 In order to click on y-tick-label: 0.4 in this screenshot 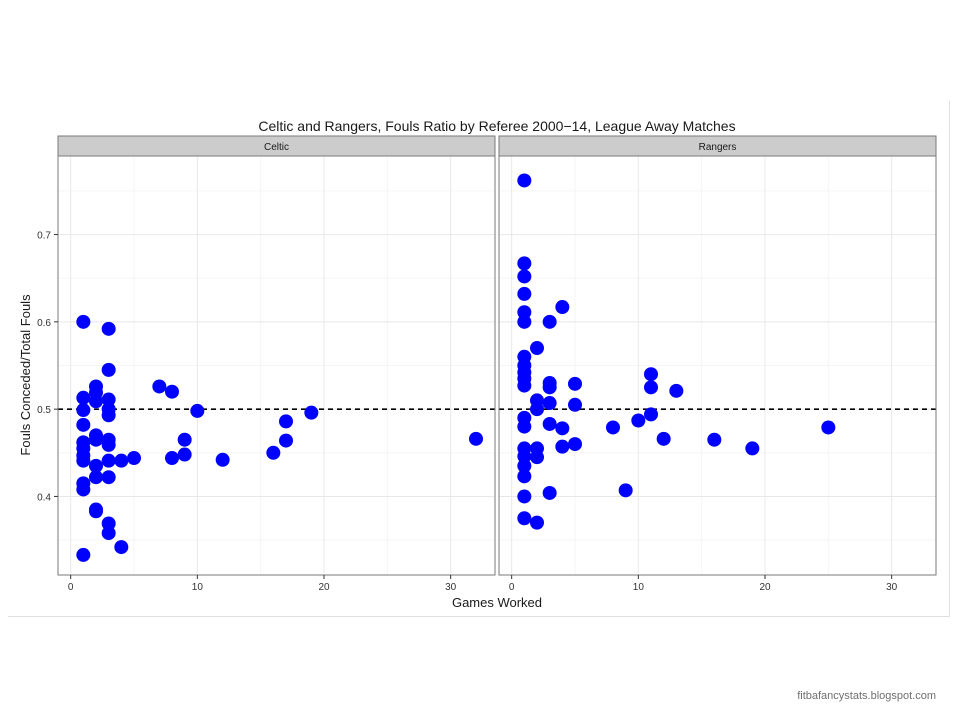, I will do `click(44, 497)`.